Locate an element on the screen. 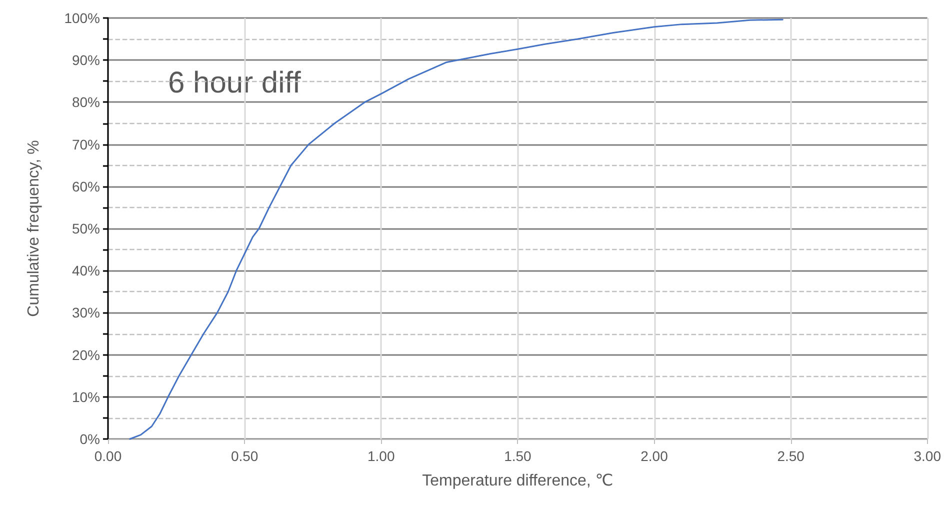  x-axis-title: Temperature difference, ℃ is located at coordinates (518, 481).